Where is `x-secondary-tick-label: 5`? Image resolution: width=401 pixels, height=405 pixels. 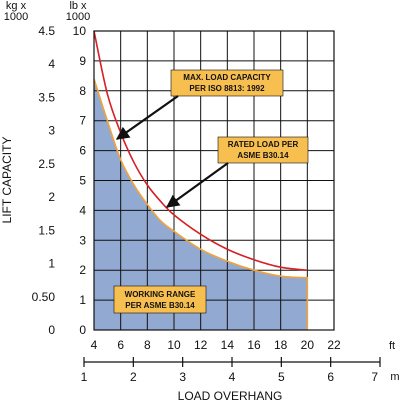 x-secondary-tick-label: 5 is located at coordinates (281, 377).